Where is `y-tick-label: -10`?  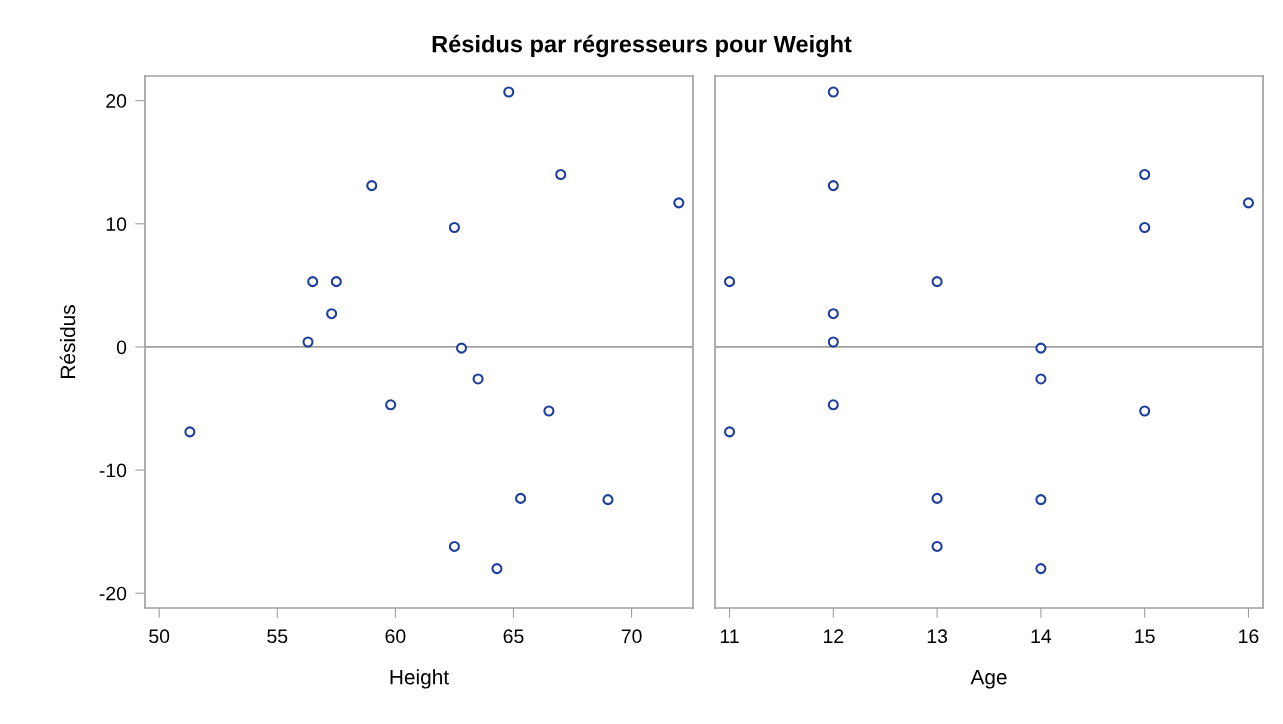 y-tick-label: -10 is located at coordinates (113, 470).